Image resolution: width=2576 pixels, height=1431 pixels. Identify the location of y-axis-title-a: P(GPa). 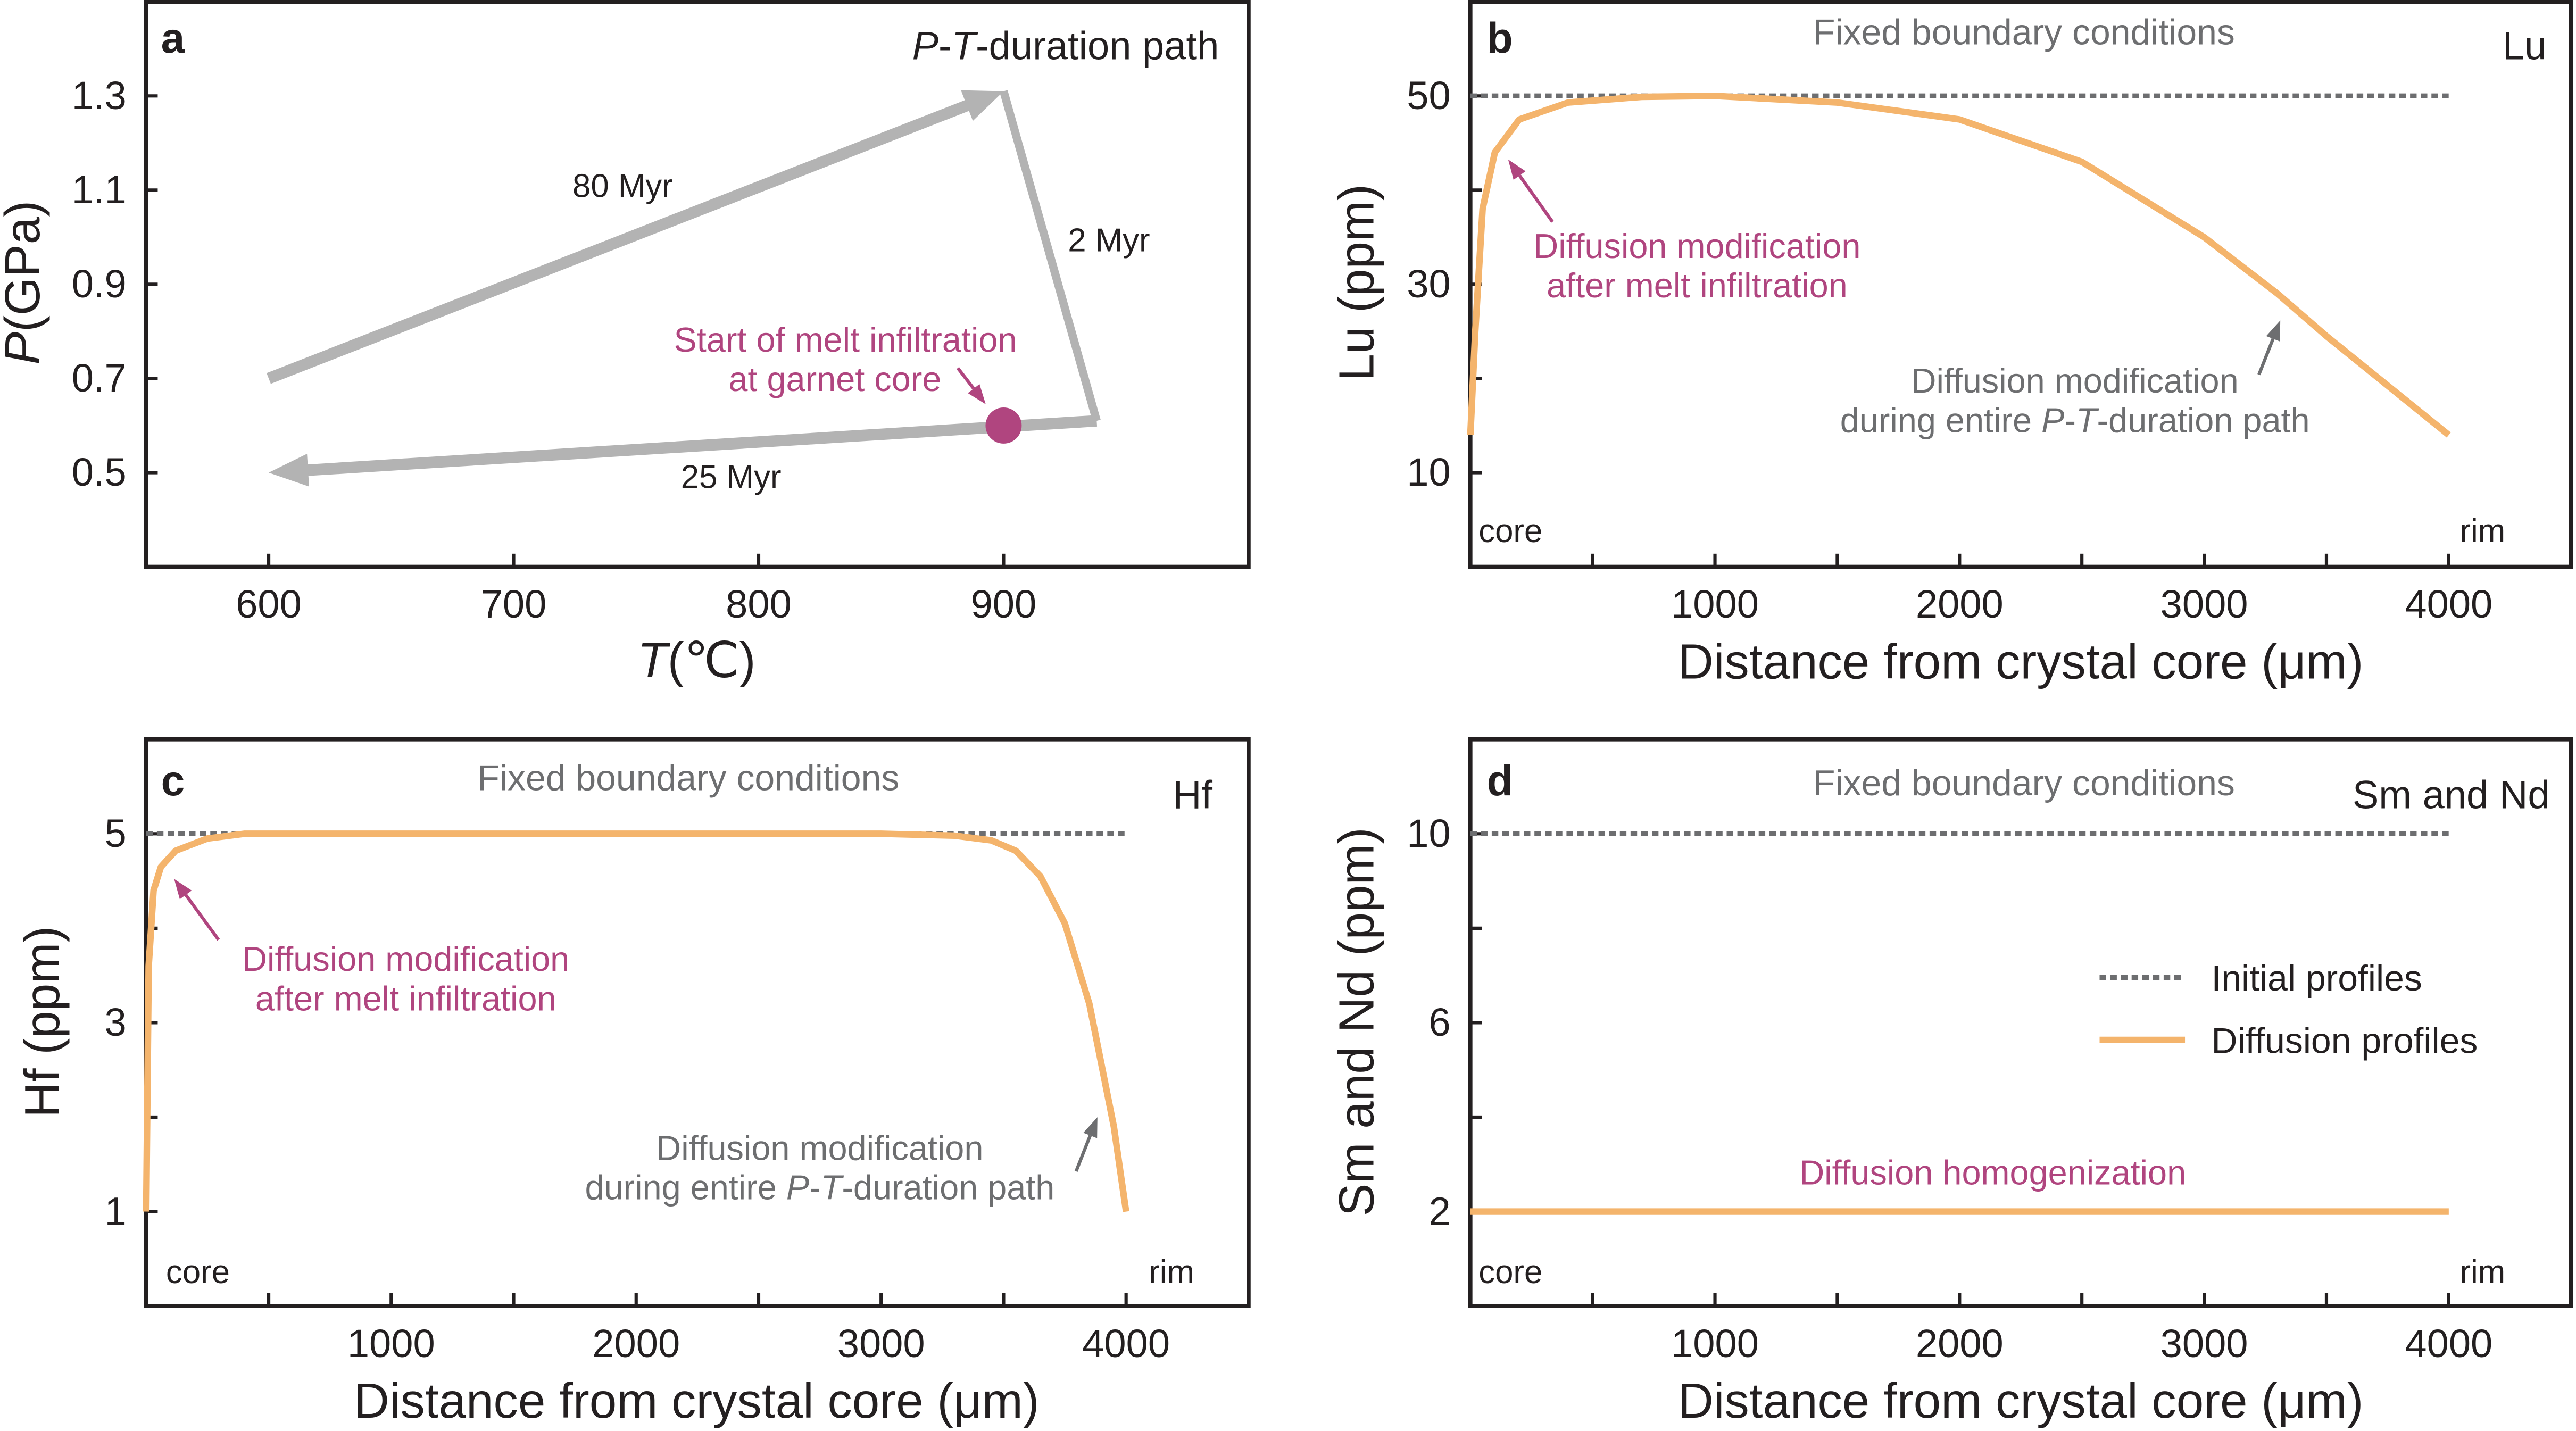
(25, 283).